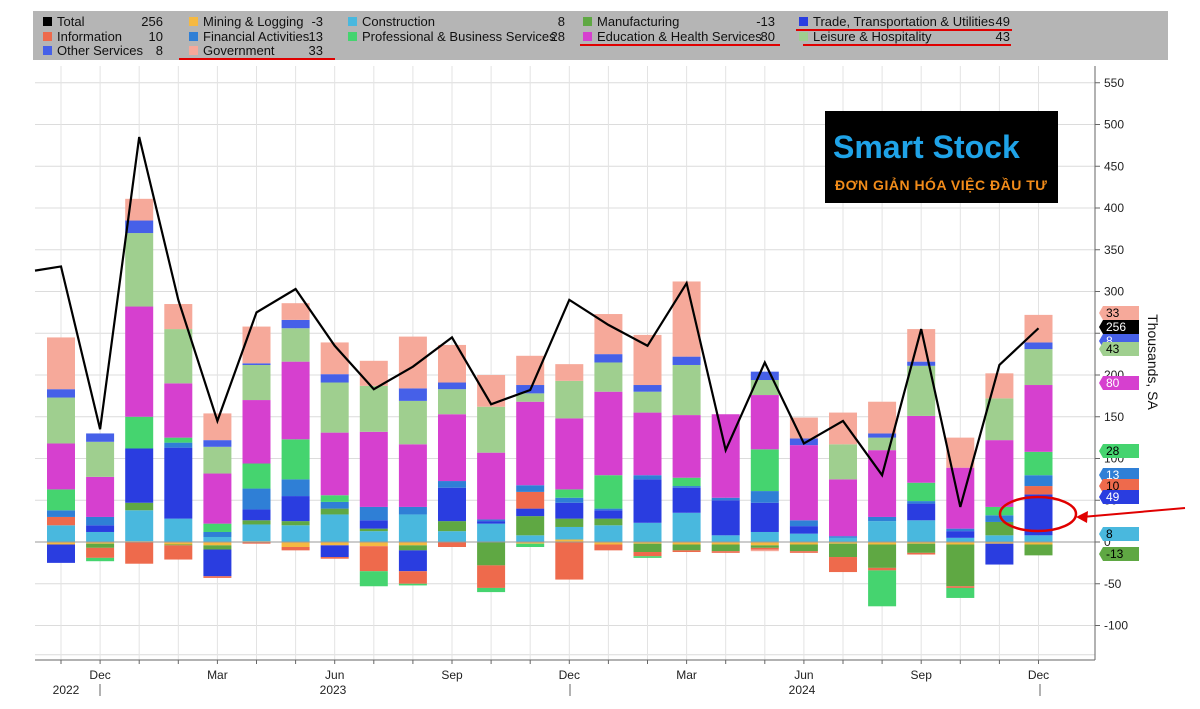 The width and height of the screenshot is (1200, 709). Describe the element at coordinates (926, 147) in the screenshot. I see `logo-title: Smart Stock` at that location.